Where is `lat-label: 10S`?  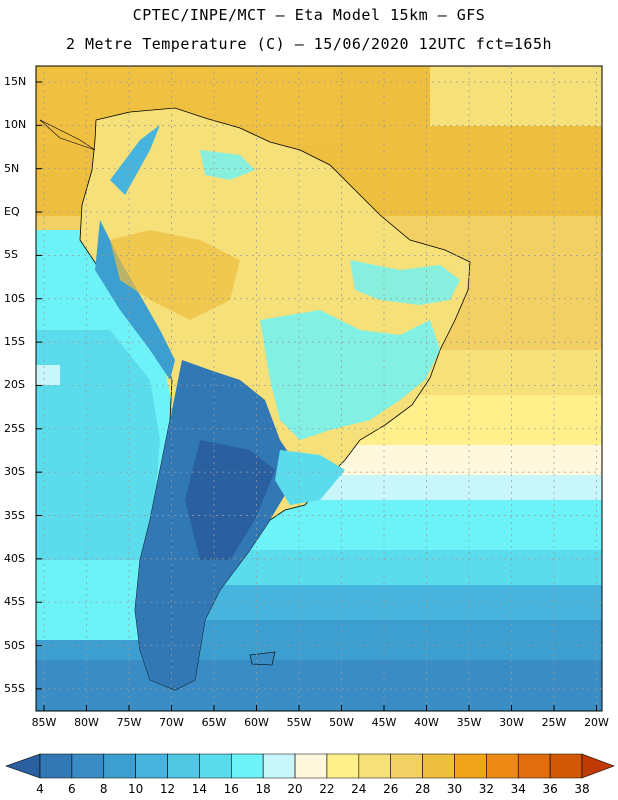
lat-label: 10S is located at coordinates (14, 298).